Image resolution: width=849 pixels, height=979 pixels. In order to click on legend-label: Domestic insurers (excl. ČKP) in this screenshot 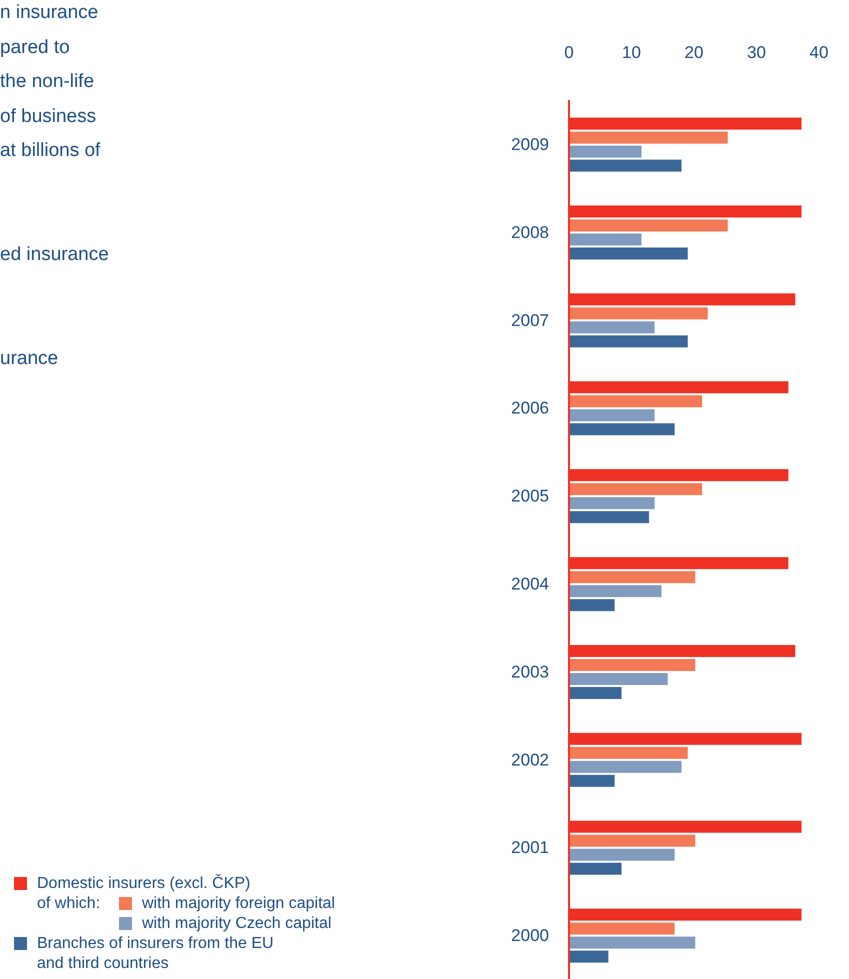, I will do `click(143, 884)`.